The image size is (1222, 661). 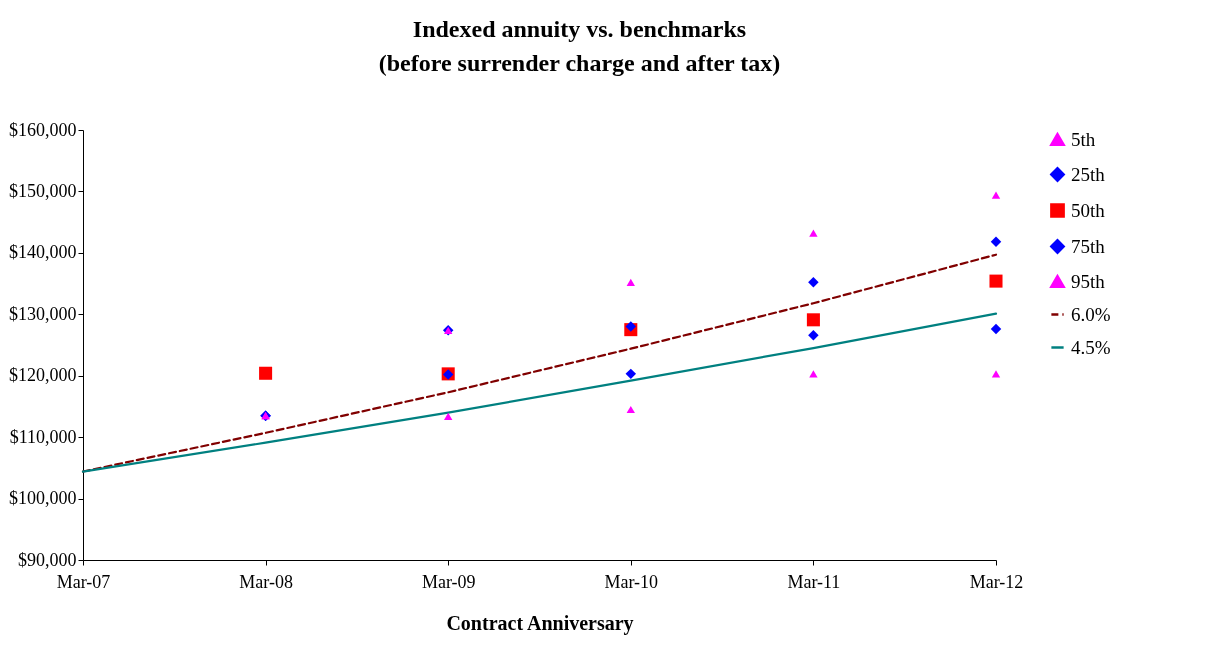 What do you see at coordinates (43, 129) in the screenshot?
I see `y-tick-label: $160,000` at bounding box center [43, 129].